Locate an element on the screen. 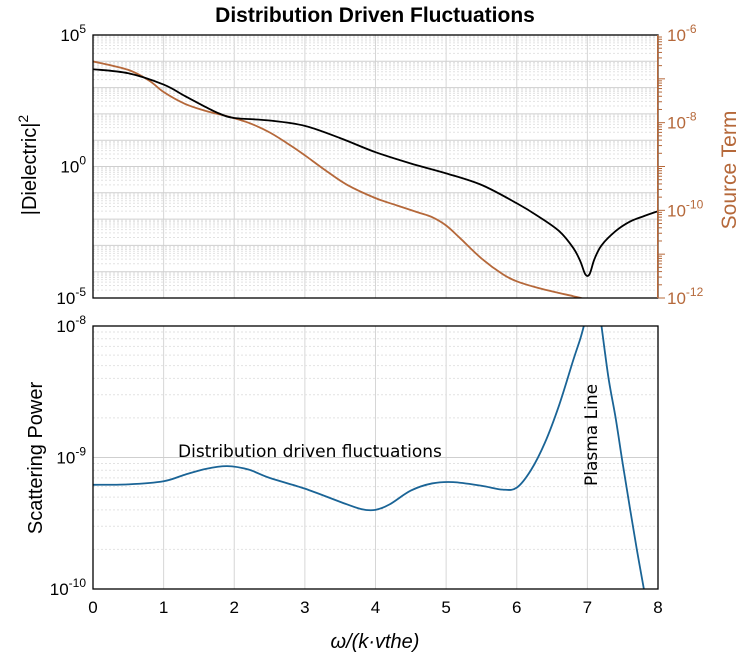 Image resolution: width=747 pixels, height=662 pixels. bottom-x-tick-4: 4 is located at coordinates (375, 607).